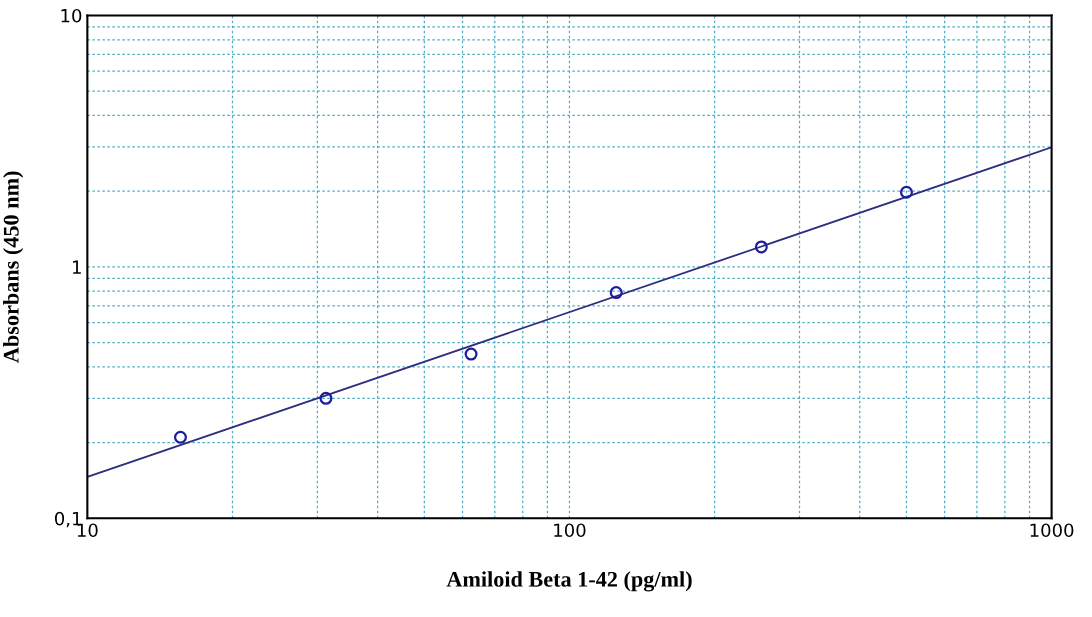 This screenshot has height=617, width=1092. Describe the element at coordinates (71, 15) in the screenshot. I see `y-tick-label: 10` at that location.